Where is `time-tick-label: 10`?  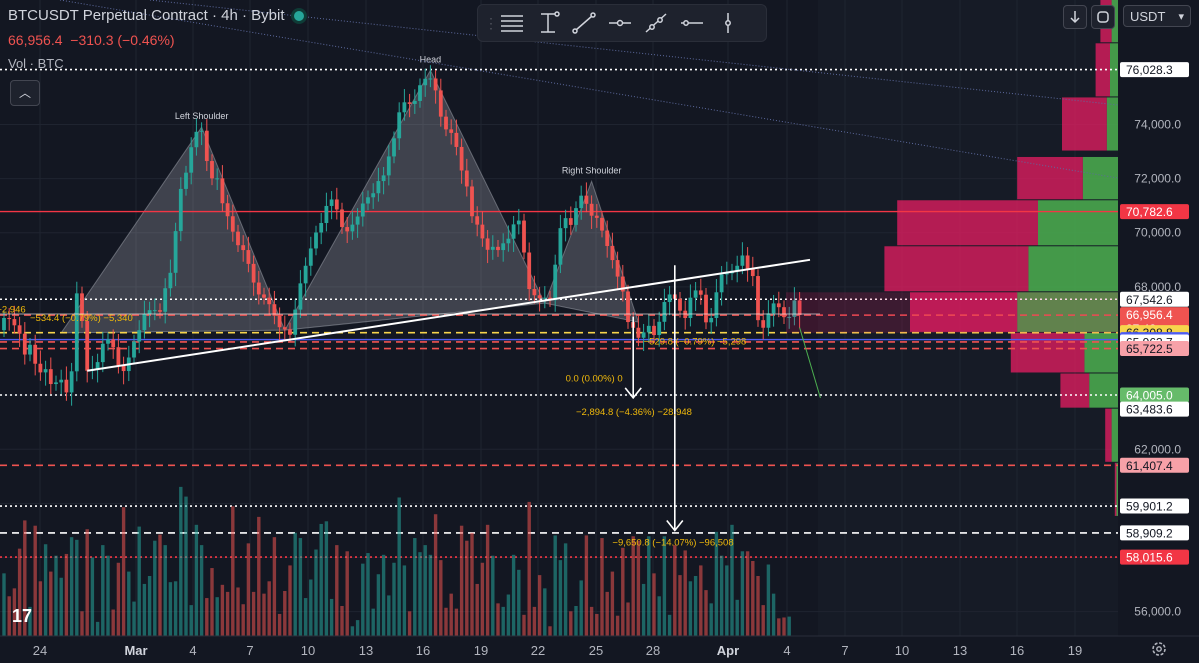
time-tick-label: 10 is located at coordinates (902, 650).